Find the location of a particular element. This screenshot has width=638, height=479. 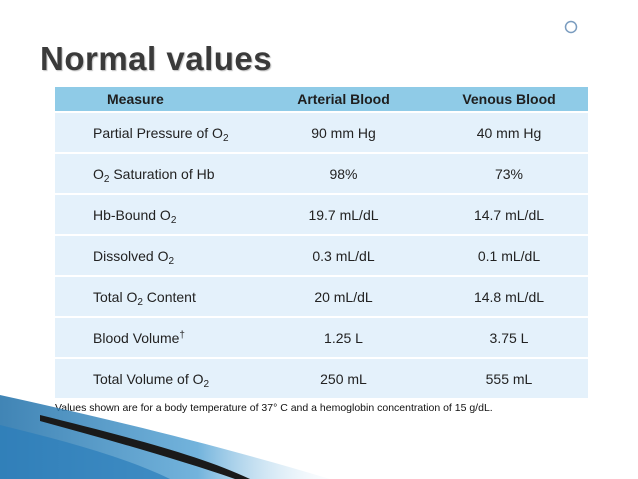

measure-text: O is located at coordinates (98, 173).